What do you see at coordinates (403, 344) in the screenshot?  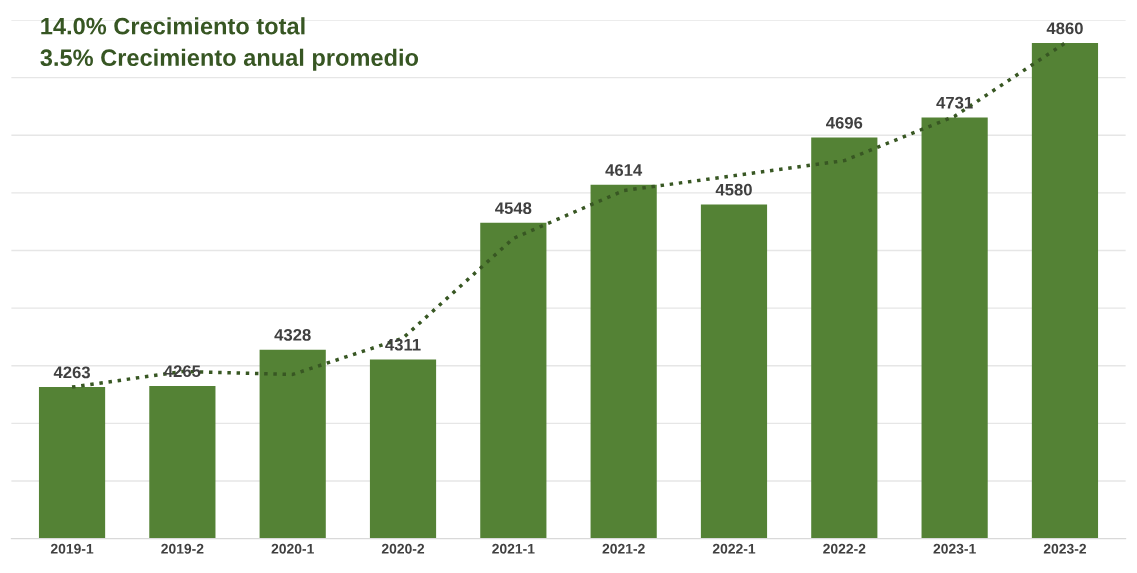 I see `data-label: 4311` at bounding box center [403, 344].